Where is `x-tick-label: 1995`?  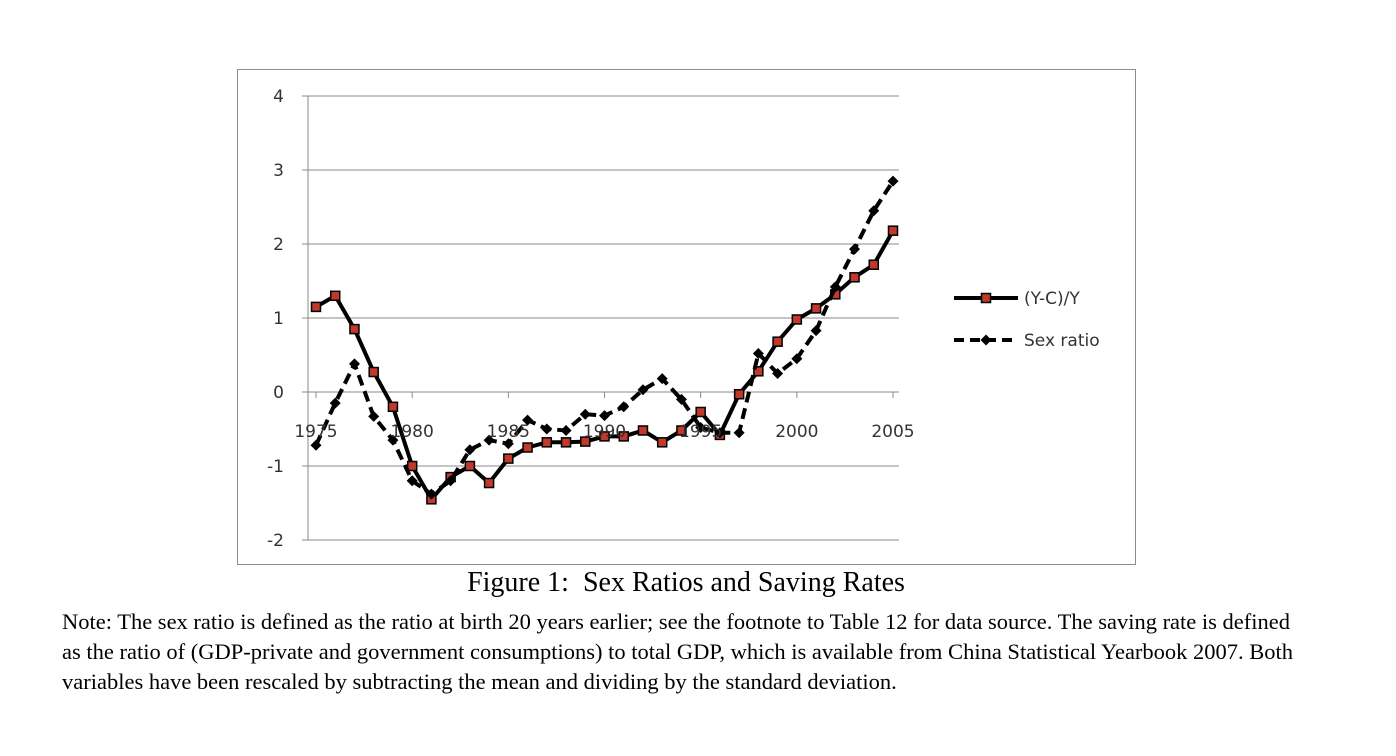
x-tick-label: 1995 is located at coordinates (700, 432).